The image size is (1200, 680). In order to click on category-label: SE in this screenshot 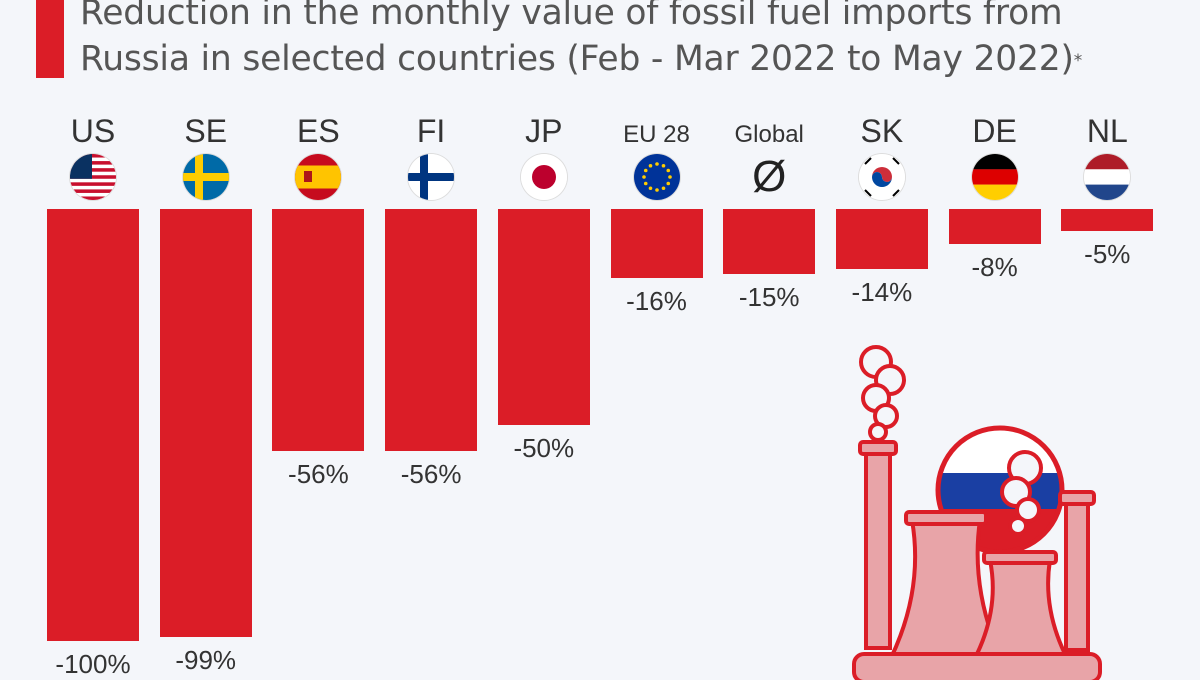, I will do `click(206, 131)`.